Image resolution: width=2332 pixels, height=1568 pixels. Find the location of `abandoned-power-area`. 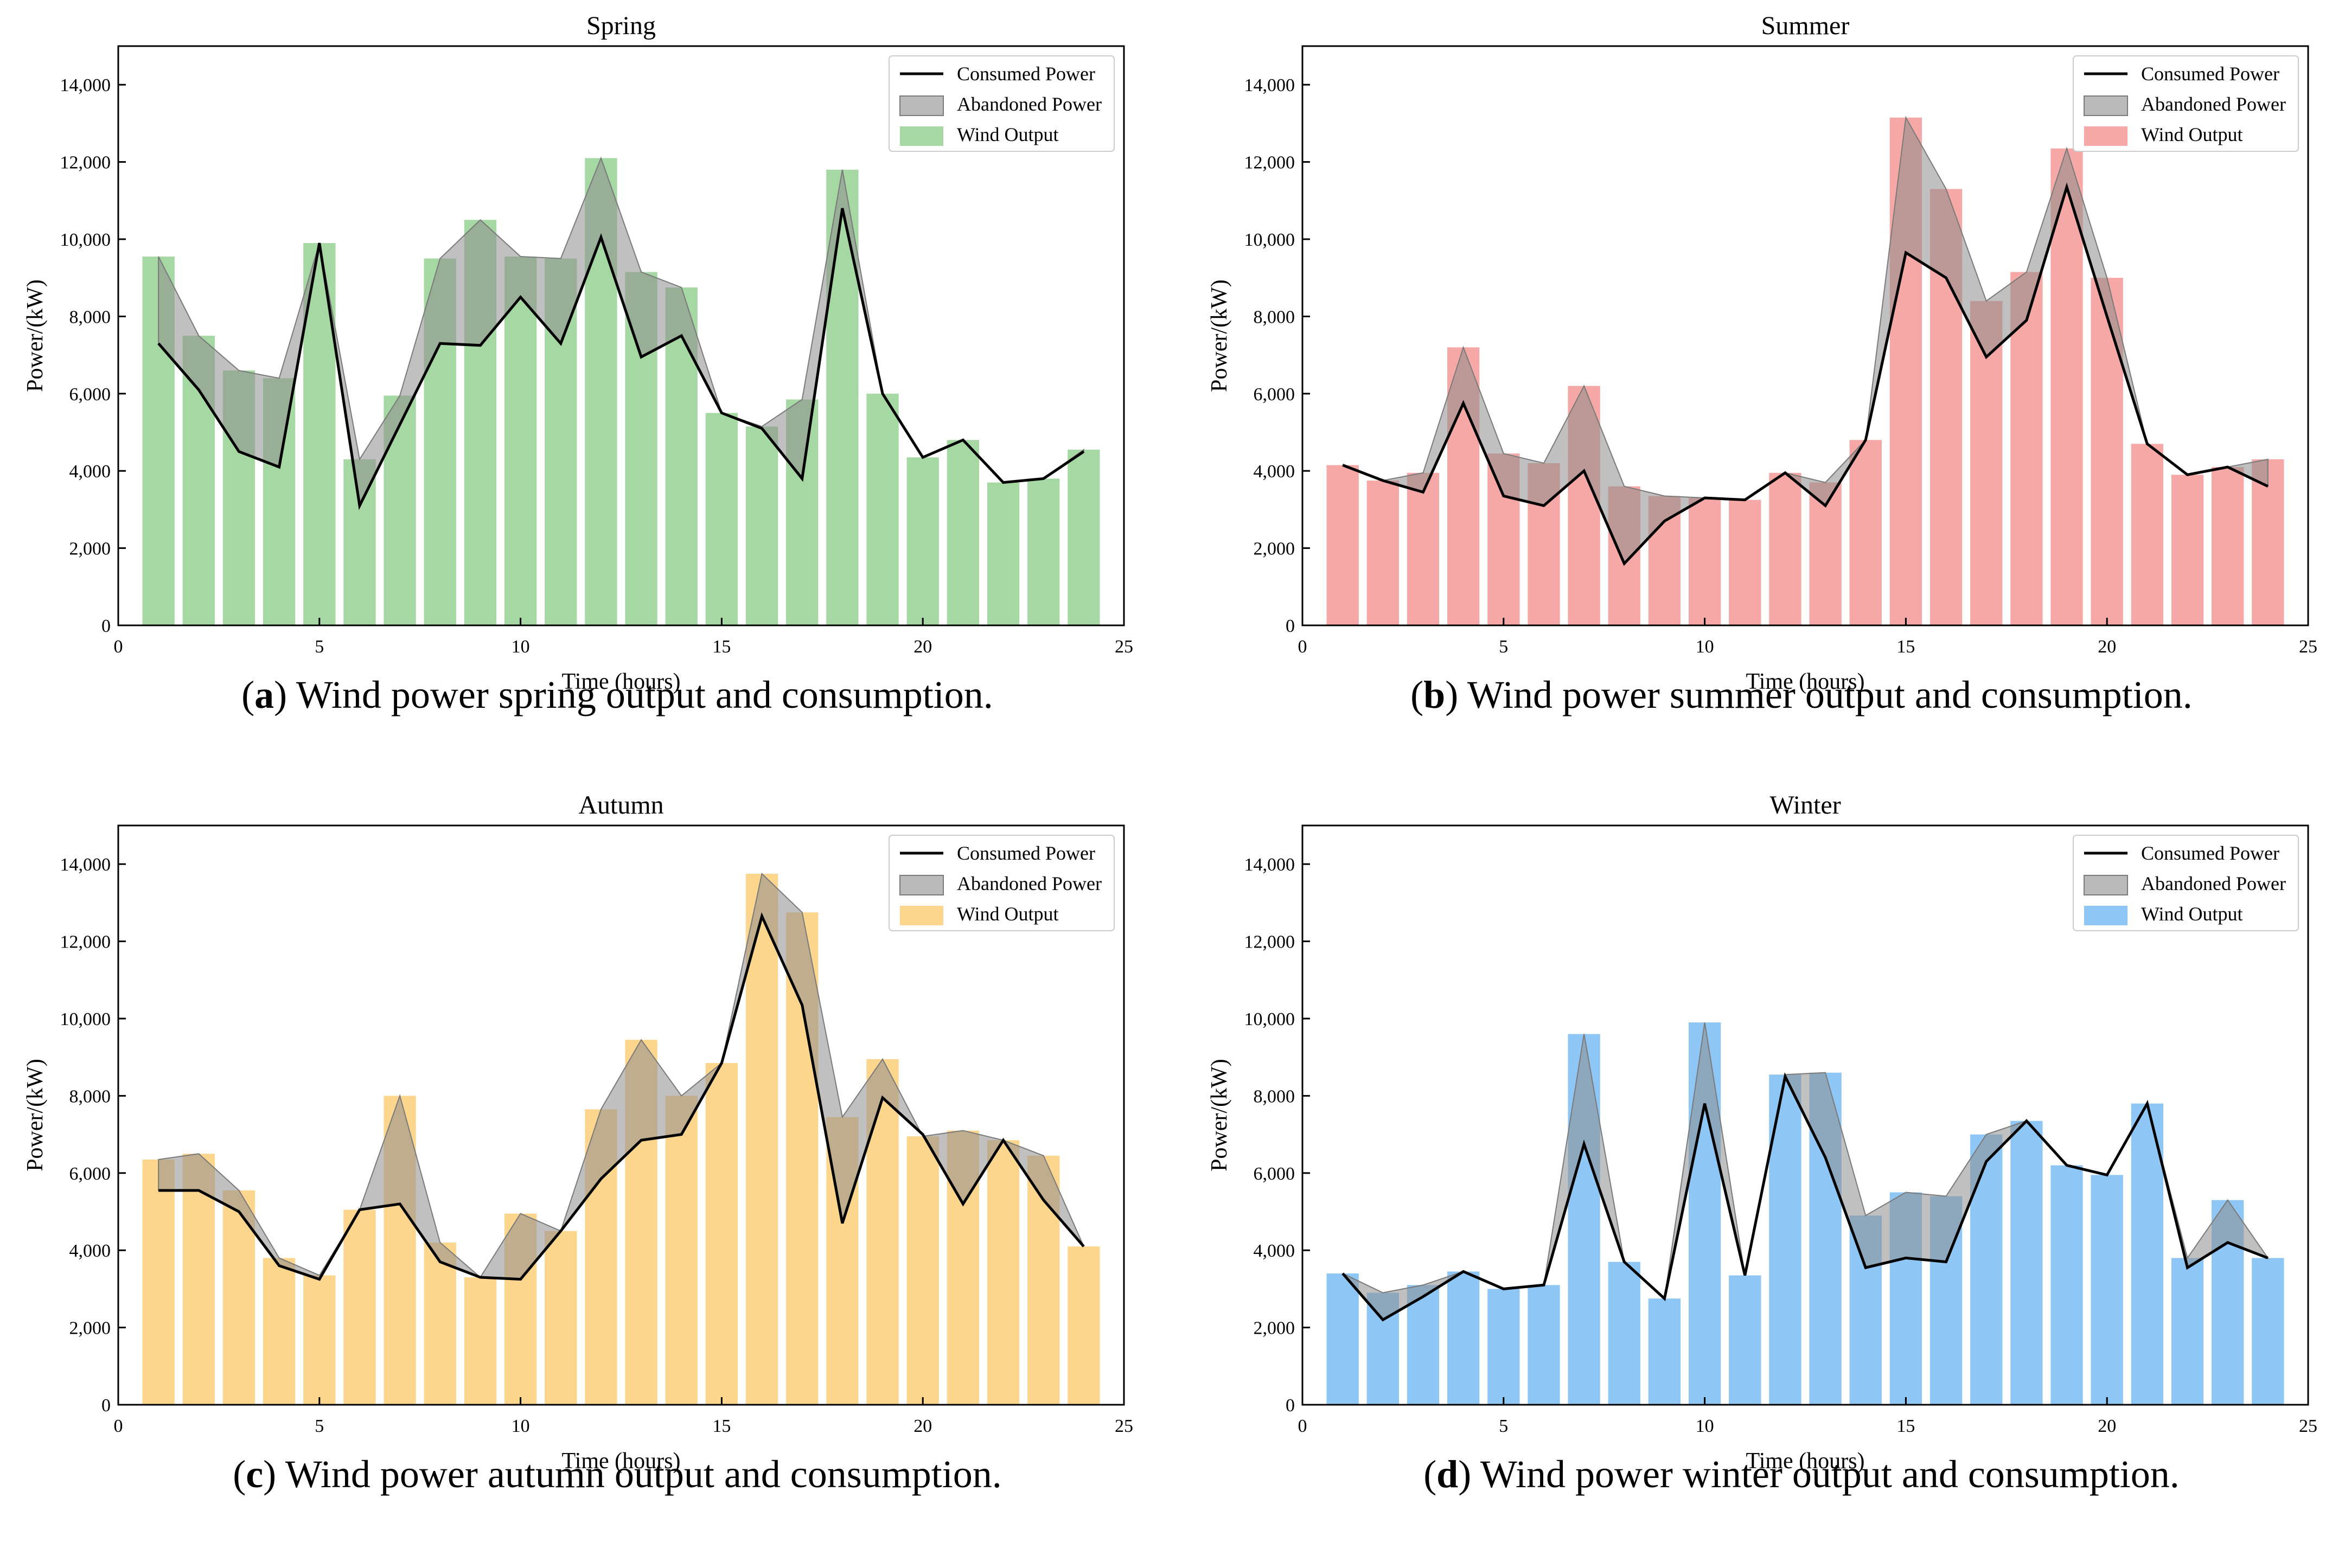

abandoned-power-area is located at coordinates (621, 1076).